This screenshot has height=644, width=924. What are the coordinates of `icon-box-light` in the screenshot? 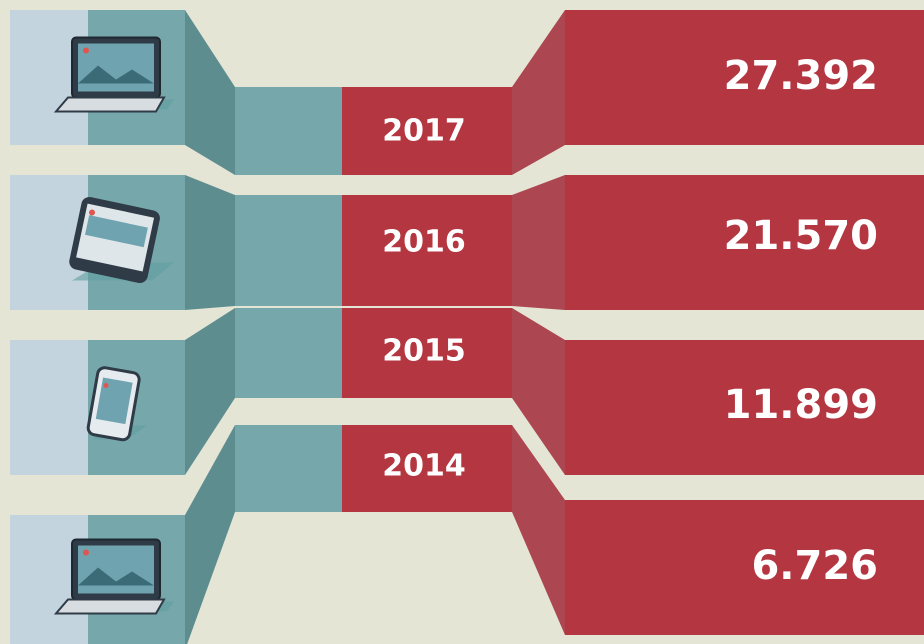 It's located at (49, 407).